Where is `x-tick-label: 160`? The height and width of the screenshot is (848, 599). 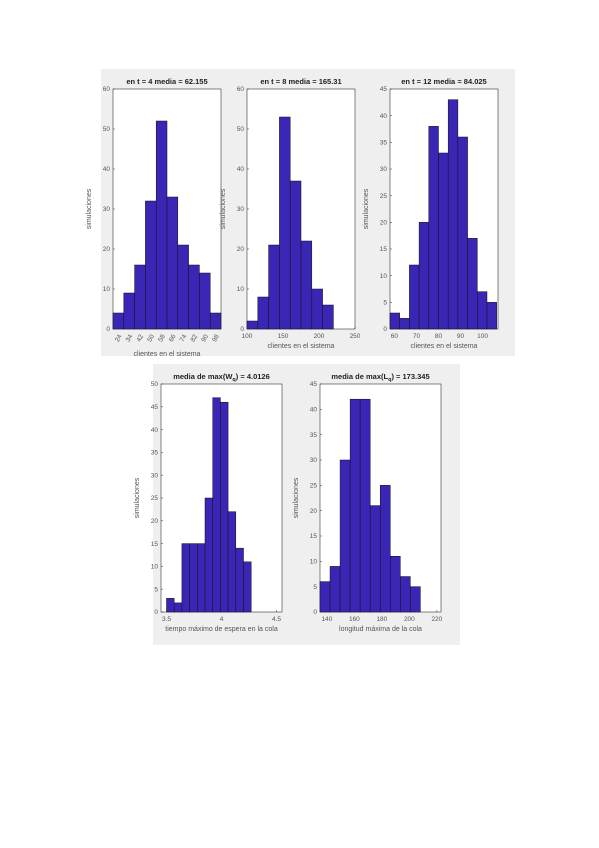
x-tick-label: 160 is located at coordinates (354, 619).